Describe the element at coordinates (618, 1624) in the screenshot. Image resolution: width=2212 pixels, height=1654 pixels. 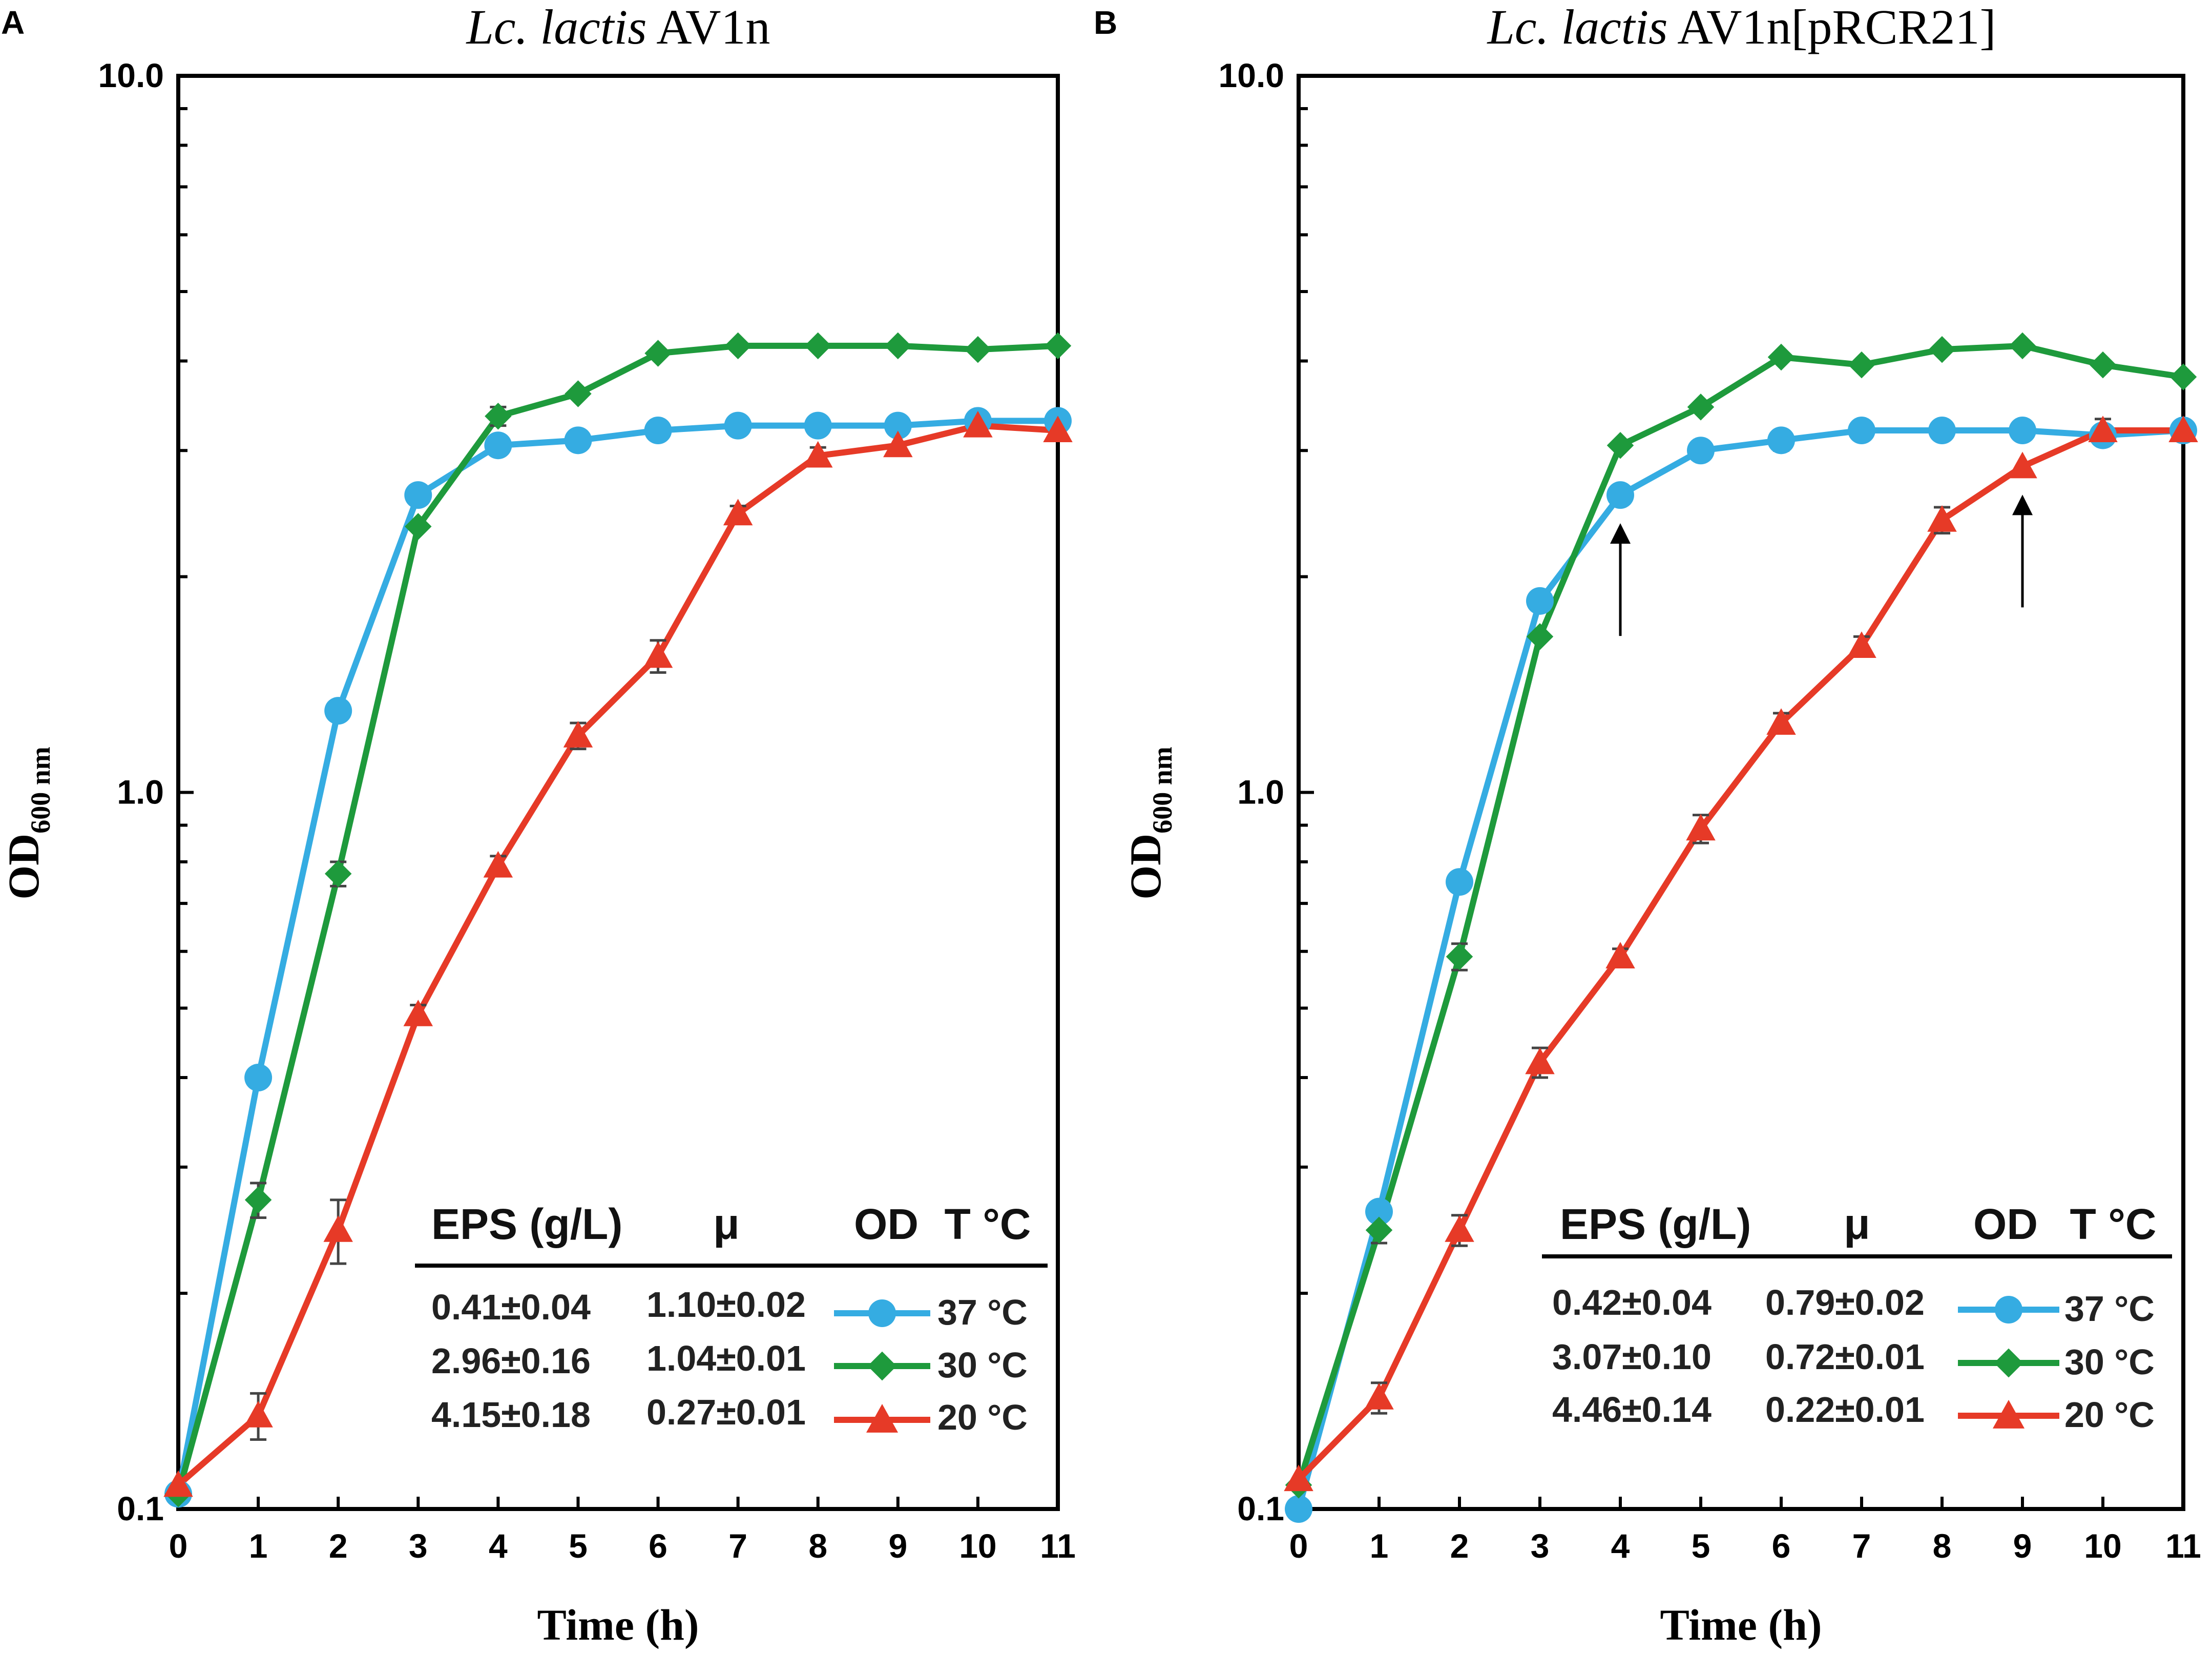
I see `x-axis-label-a: Time (h)` at that location.